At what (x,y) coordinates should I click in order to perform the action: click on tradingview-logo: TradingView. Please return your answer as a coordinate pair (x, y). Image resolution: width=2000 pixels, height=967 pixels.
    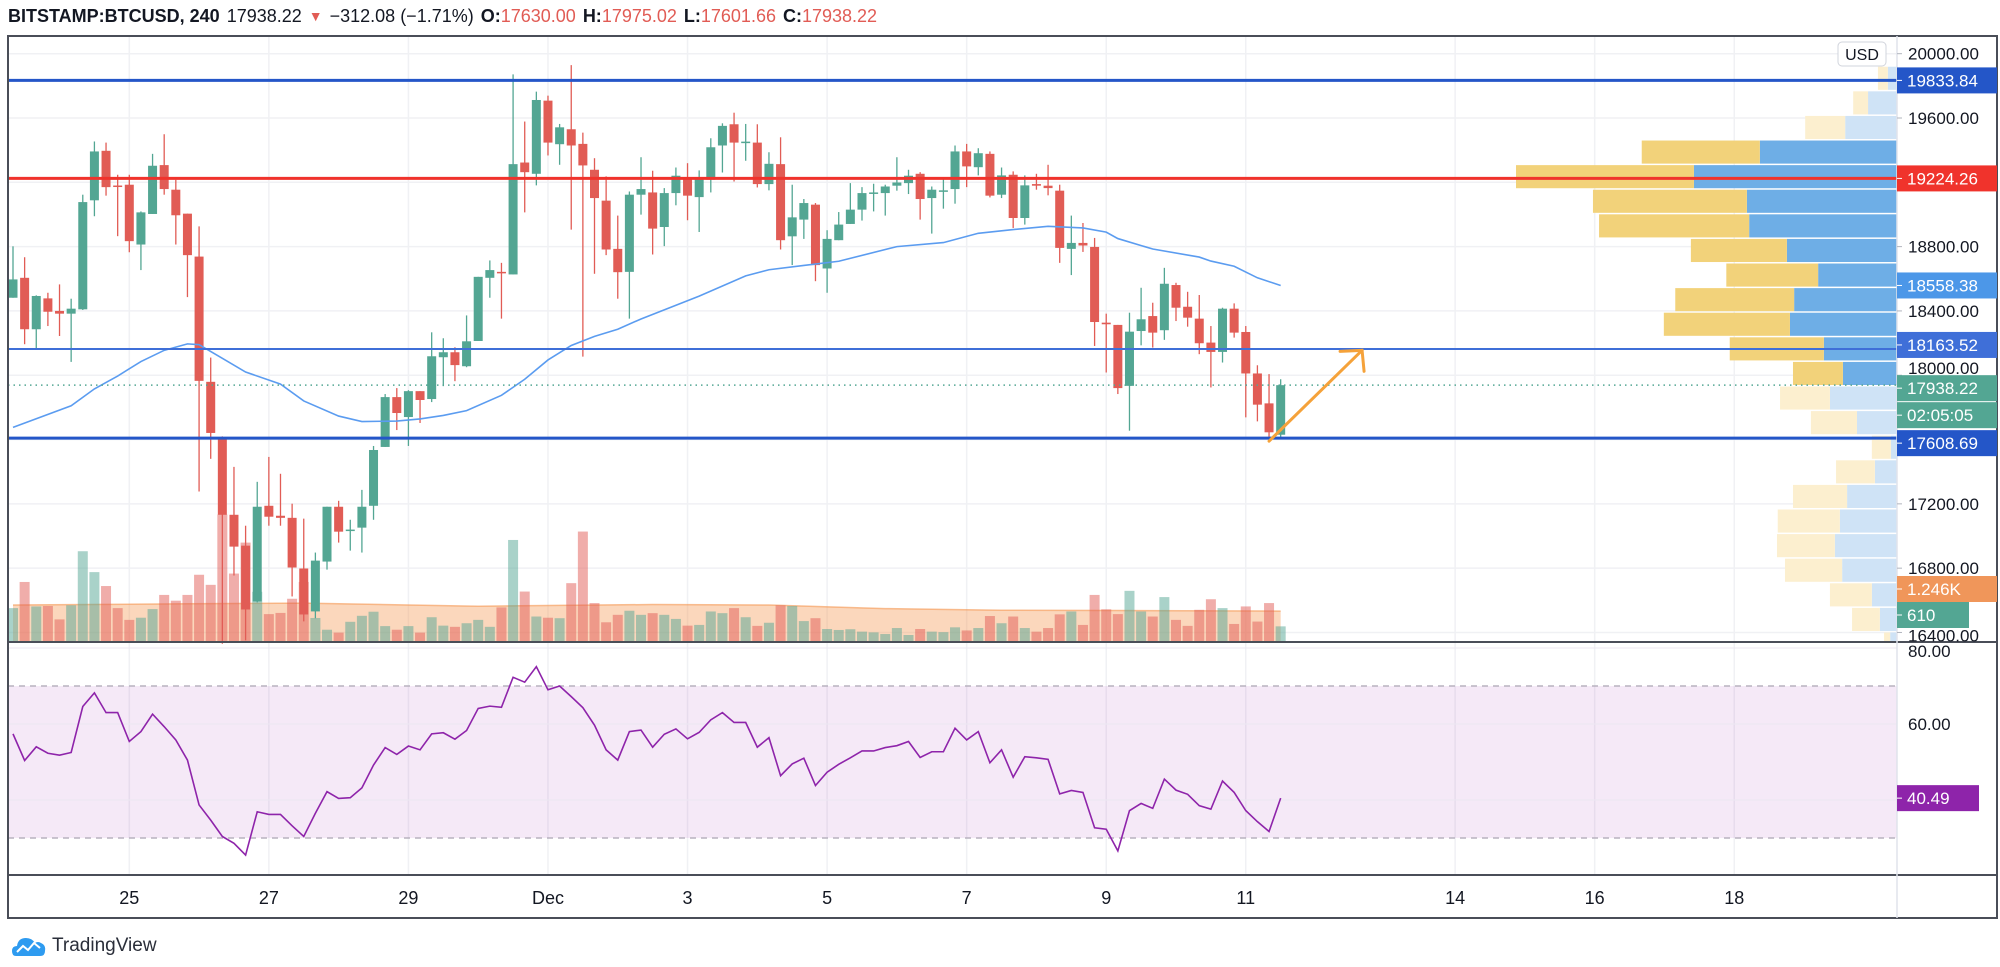
    Looking at the image, I should click on (84, 946).